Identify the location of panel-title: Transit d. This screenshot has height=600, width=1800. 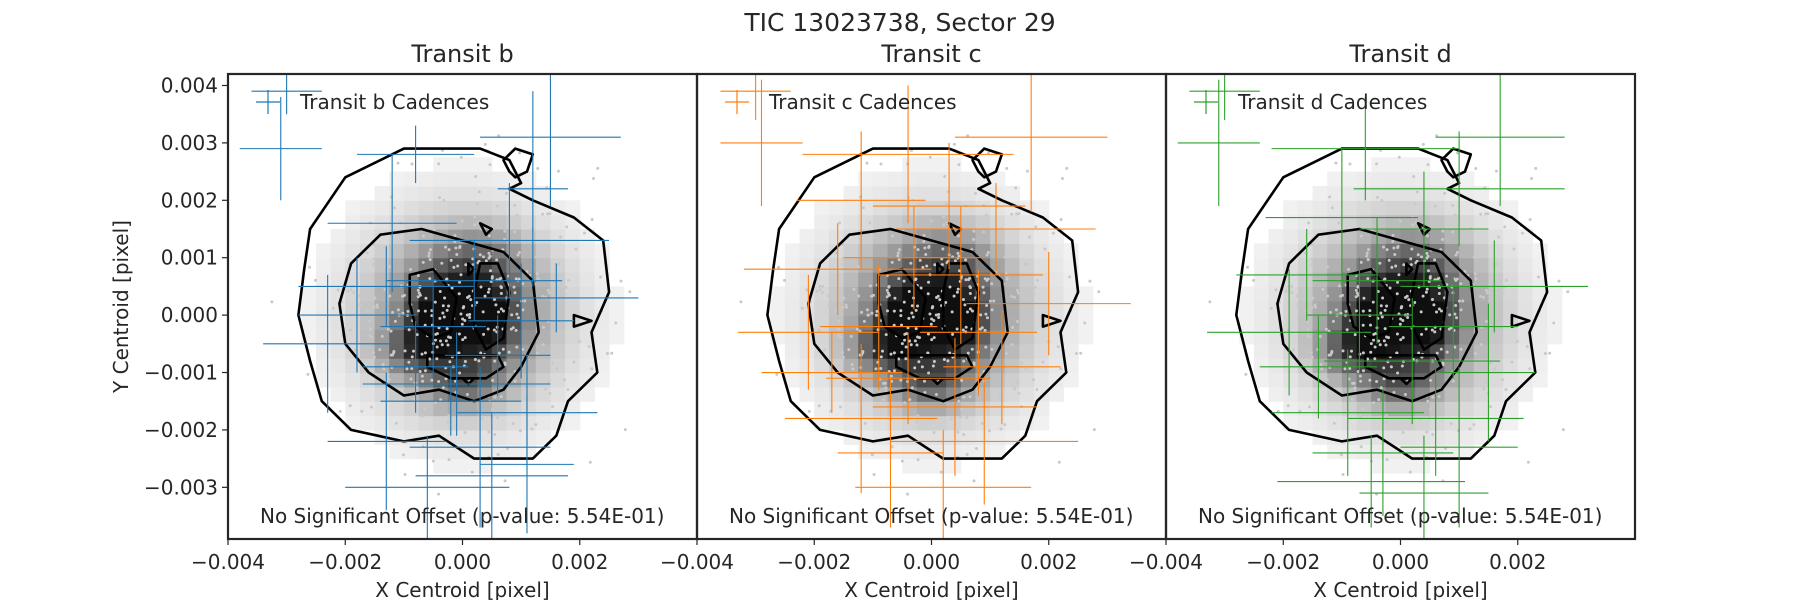
(1399, 54).